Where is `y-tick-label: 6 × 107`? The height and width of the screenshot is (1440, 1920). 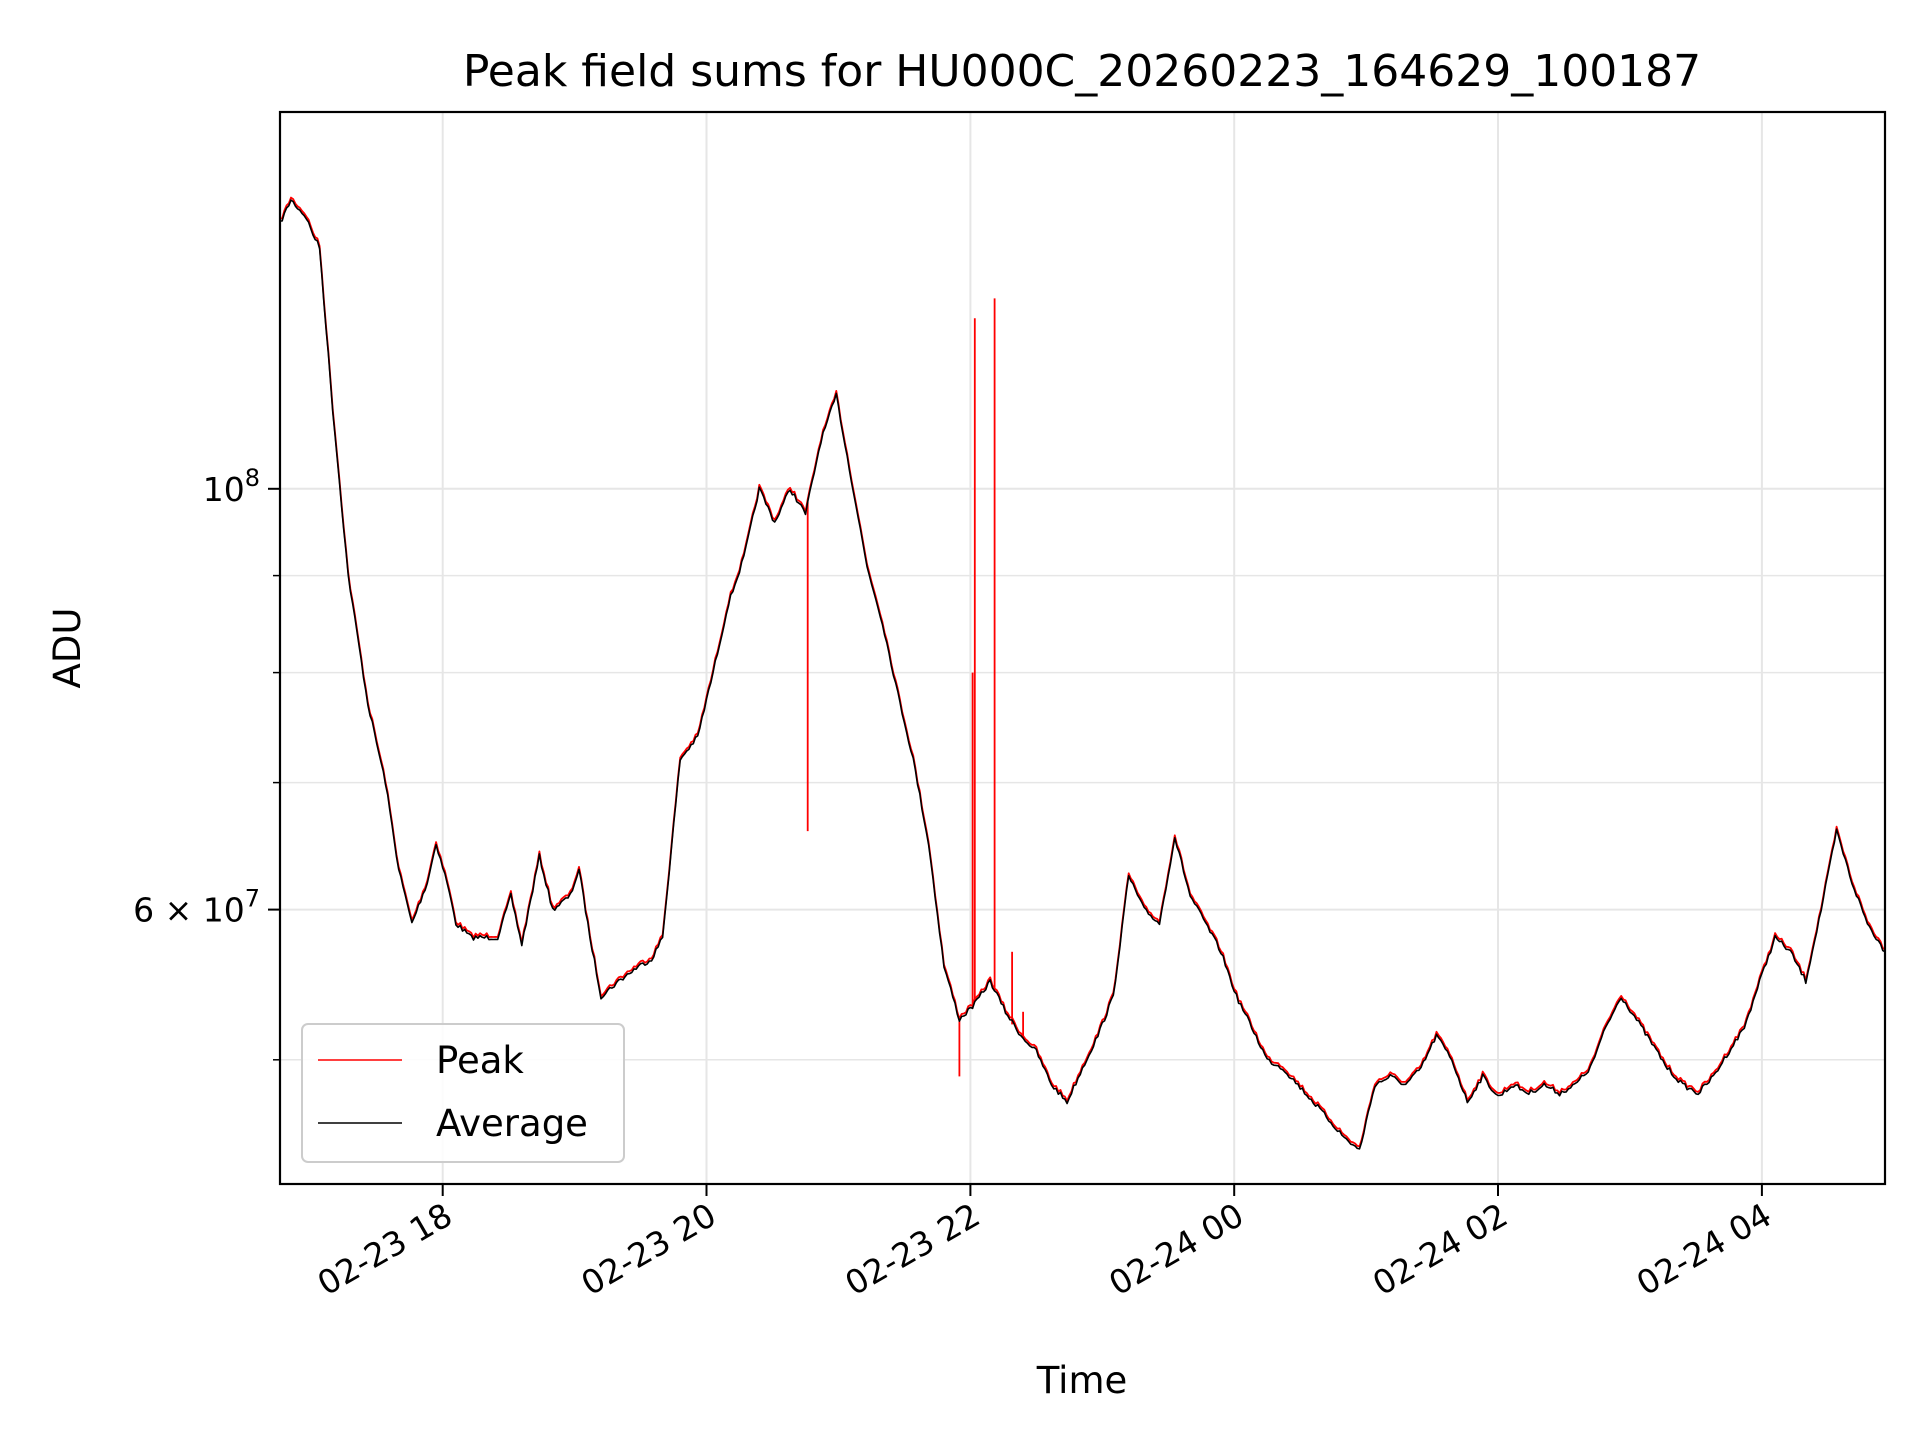 y-tick-label: 6 × 107 is located at coordinates (196, 907).